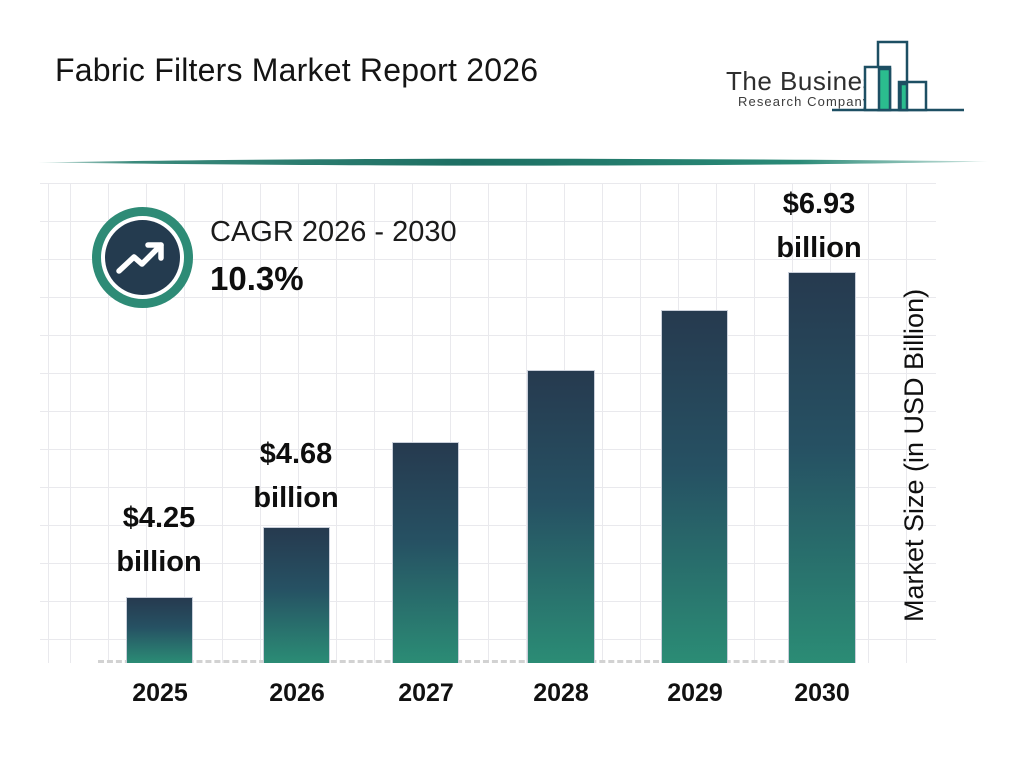  I want to click on x-tick-2029: 2029, so click(695, 693).